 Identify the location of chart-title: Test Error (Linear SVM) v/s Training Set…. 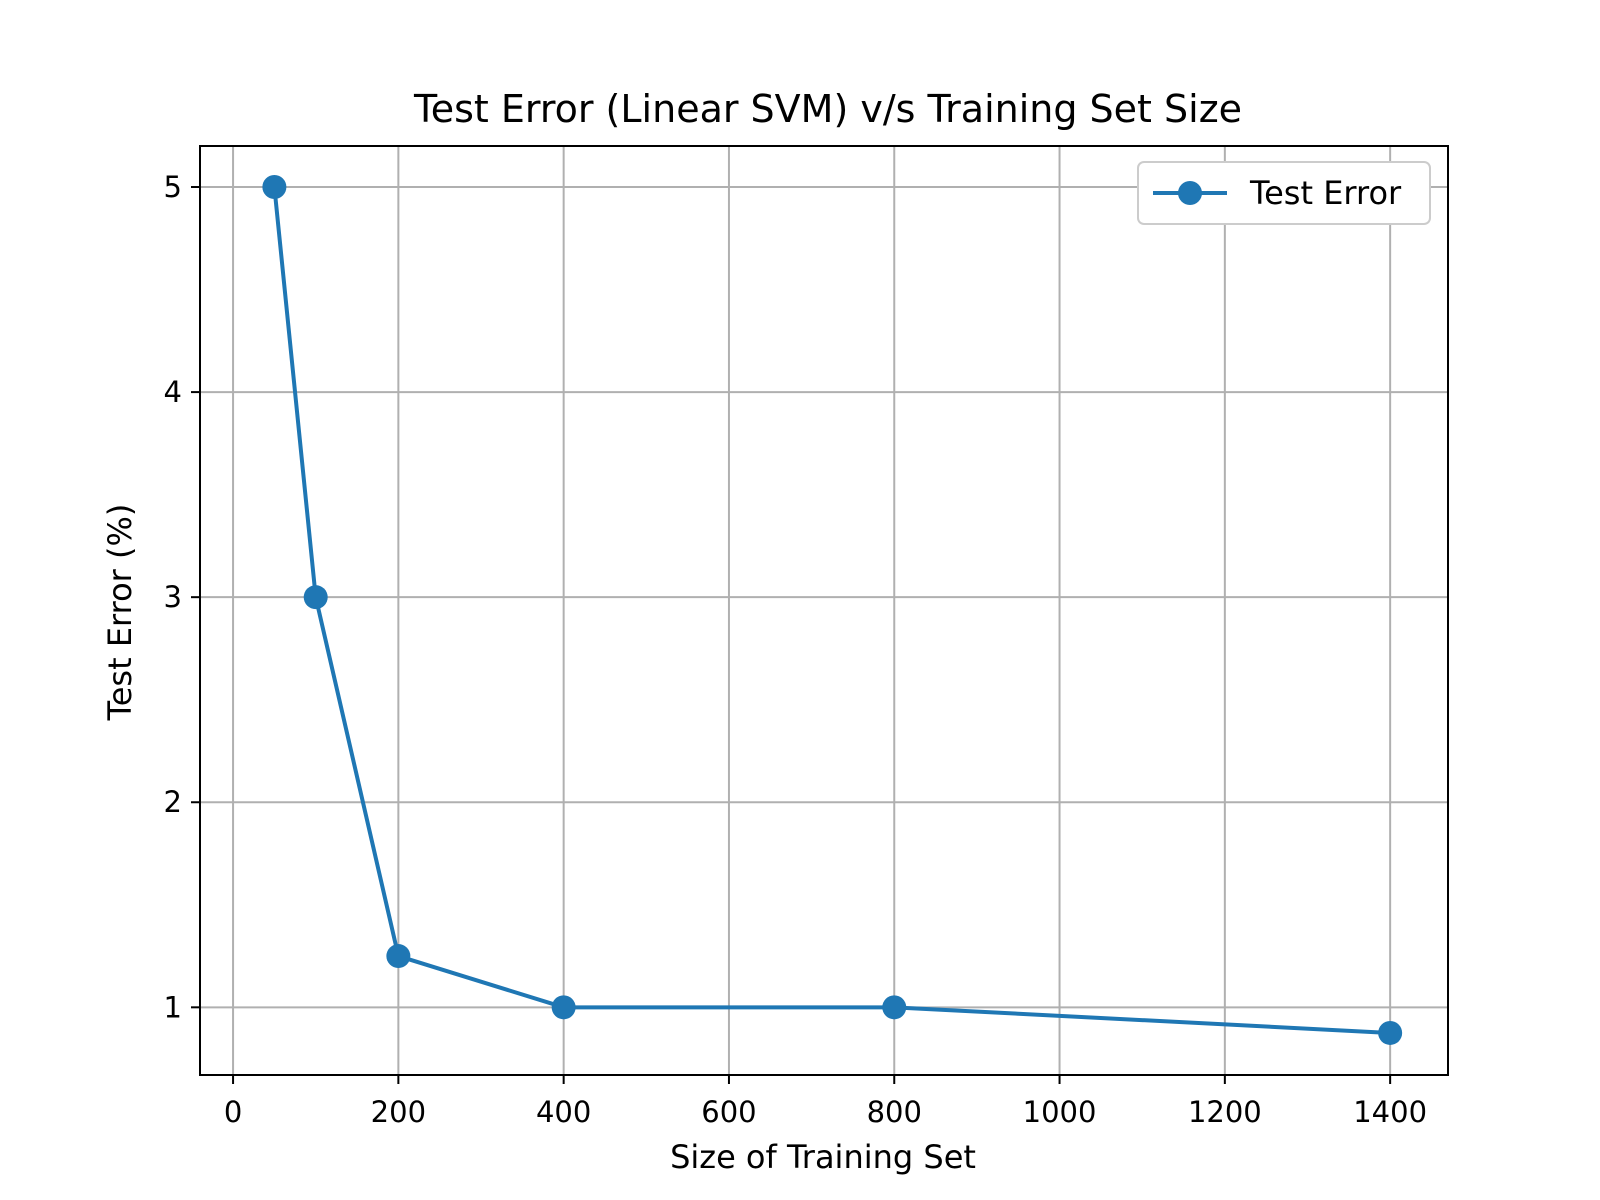
(827, 109).